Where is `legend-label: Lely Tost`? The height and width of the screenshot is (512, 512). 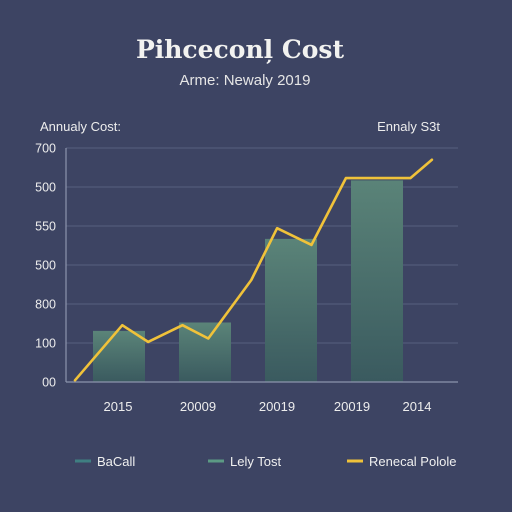
legend-label: Lely Tost is located at coordinates (255, 461).